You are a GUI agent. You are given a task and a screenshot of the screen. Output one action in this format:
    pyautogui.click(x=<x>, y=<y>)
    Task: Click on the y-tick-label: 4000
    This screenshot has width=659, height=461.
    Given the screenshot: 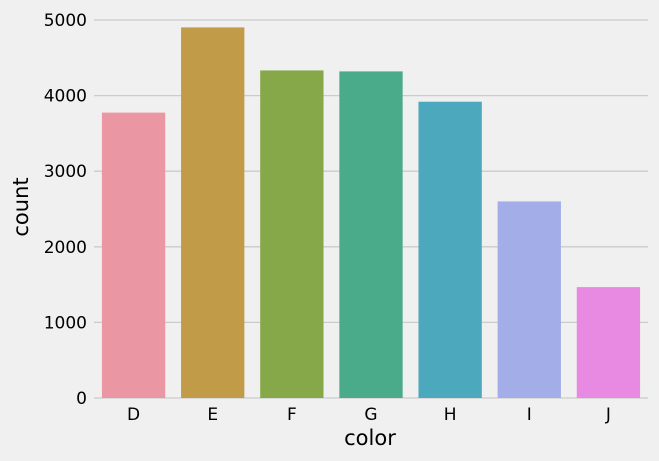 What is the action you would take?
    pyautogui.click(x=65, y=97)
    